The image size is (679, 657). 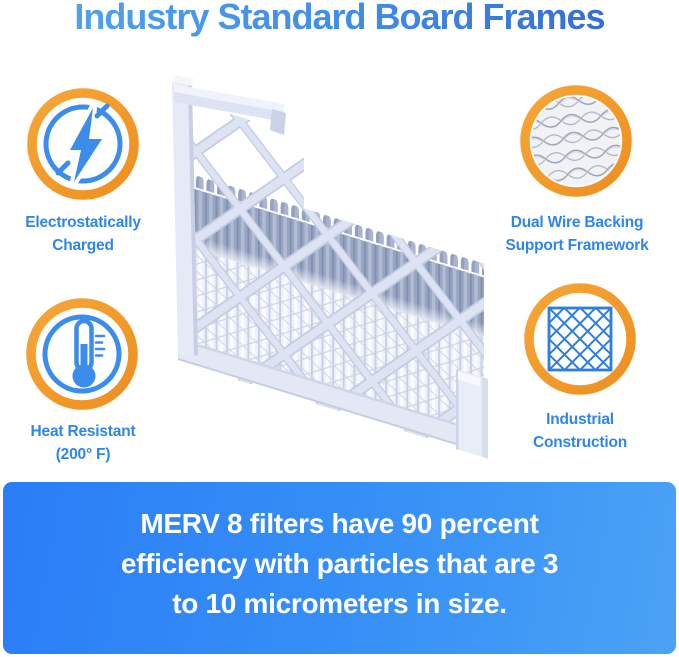 I want to click on feature-heat-resistant-label: Heat Resistant (200° F), so click(x=83, y=443).